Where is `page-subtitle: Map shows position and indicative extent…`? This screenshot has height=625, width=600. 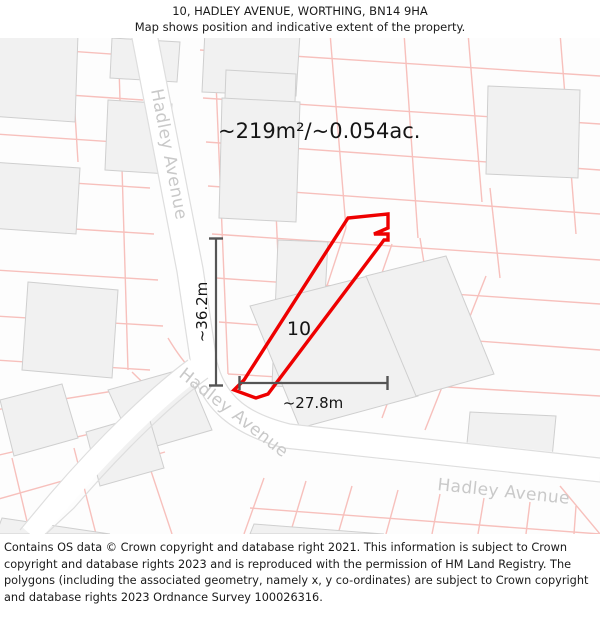
page-subtitle: Map shows position and indicative extent… is located at coordinates (300, 27).